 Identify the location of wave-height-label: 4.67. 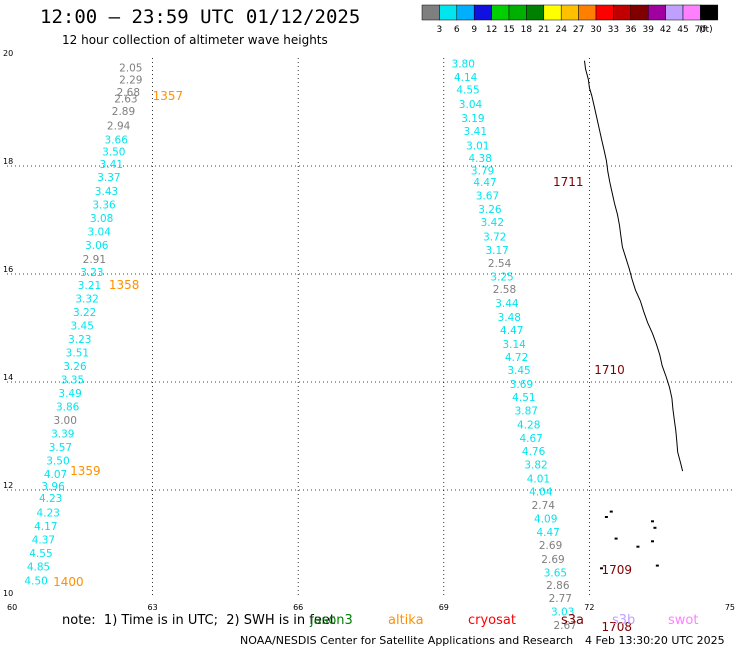
(530, 439).